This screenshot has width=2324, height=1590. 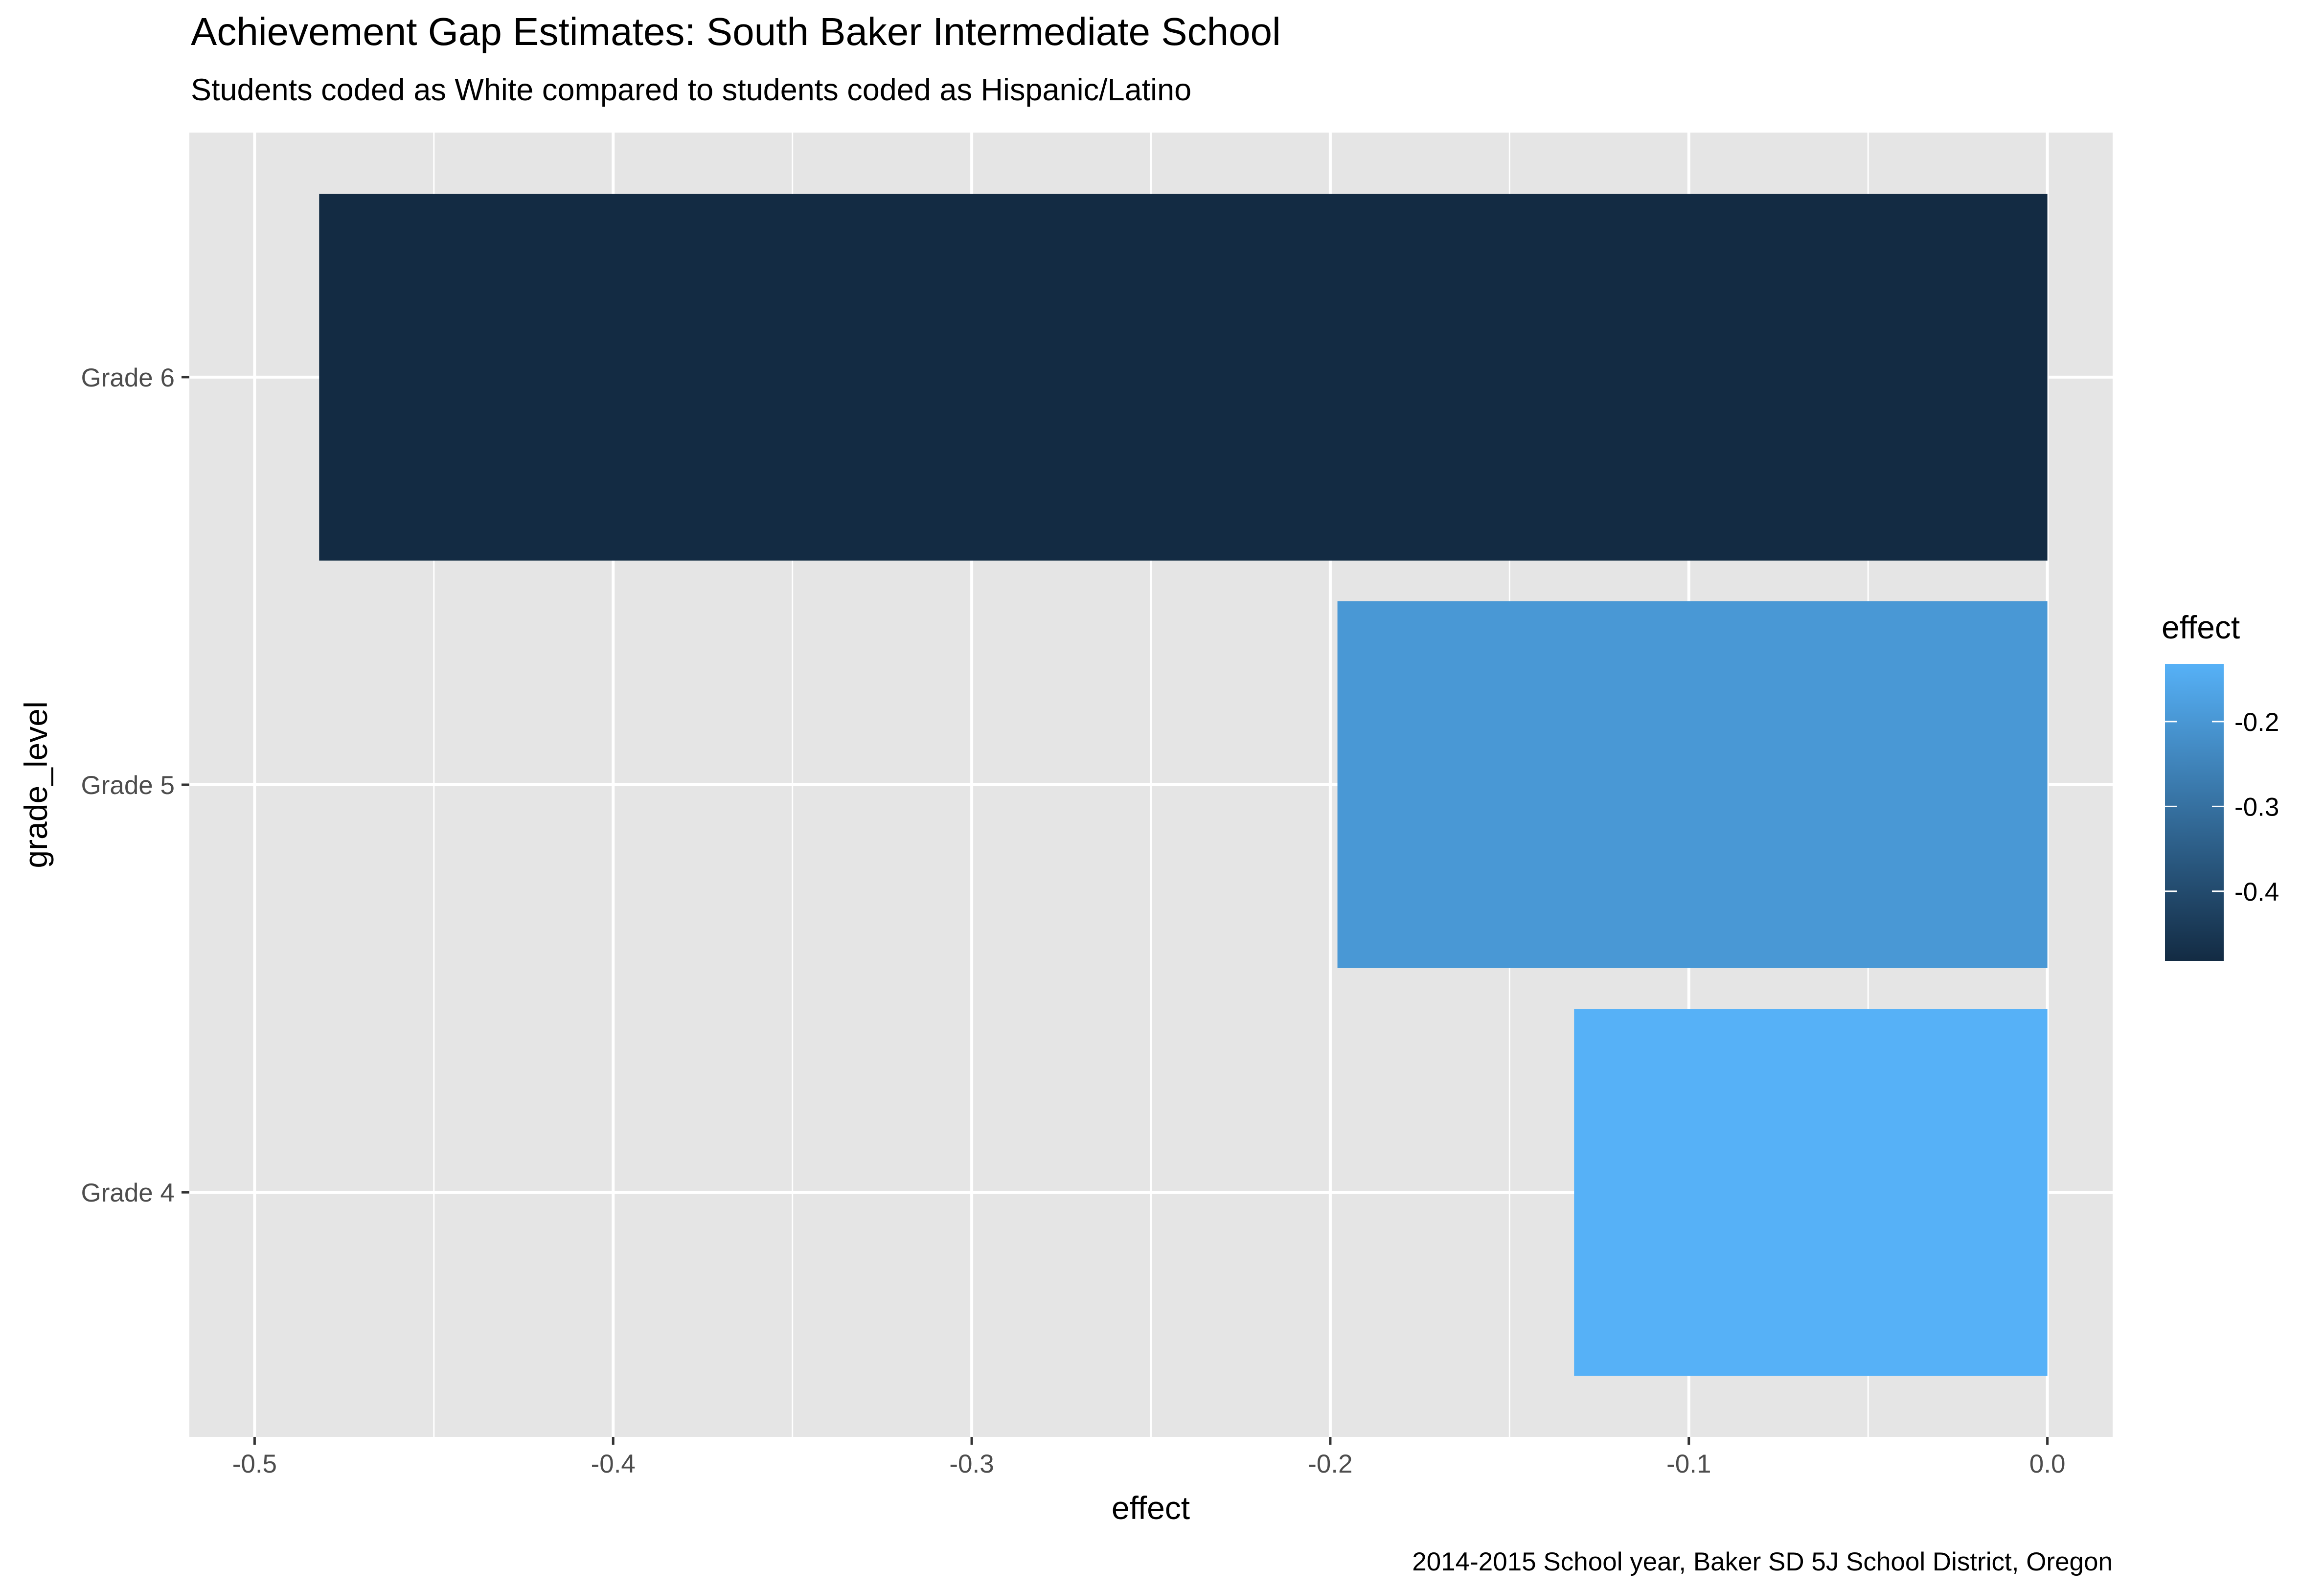 What do you see at coordinates (1689, 1464) in the screenshot?
I see `x-tick-label: -0.1` at bounding box center [1689, 1464].